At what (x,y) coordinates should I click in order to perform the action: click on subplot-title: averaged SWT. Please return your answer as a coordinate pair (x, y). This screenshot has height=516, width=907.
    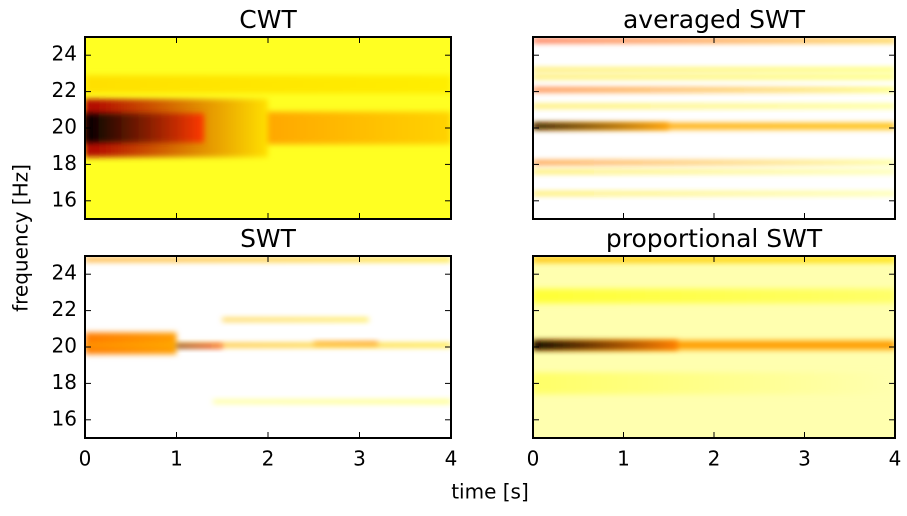
    Looking at the image, I should click on (714, 19).